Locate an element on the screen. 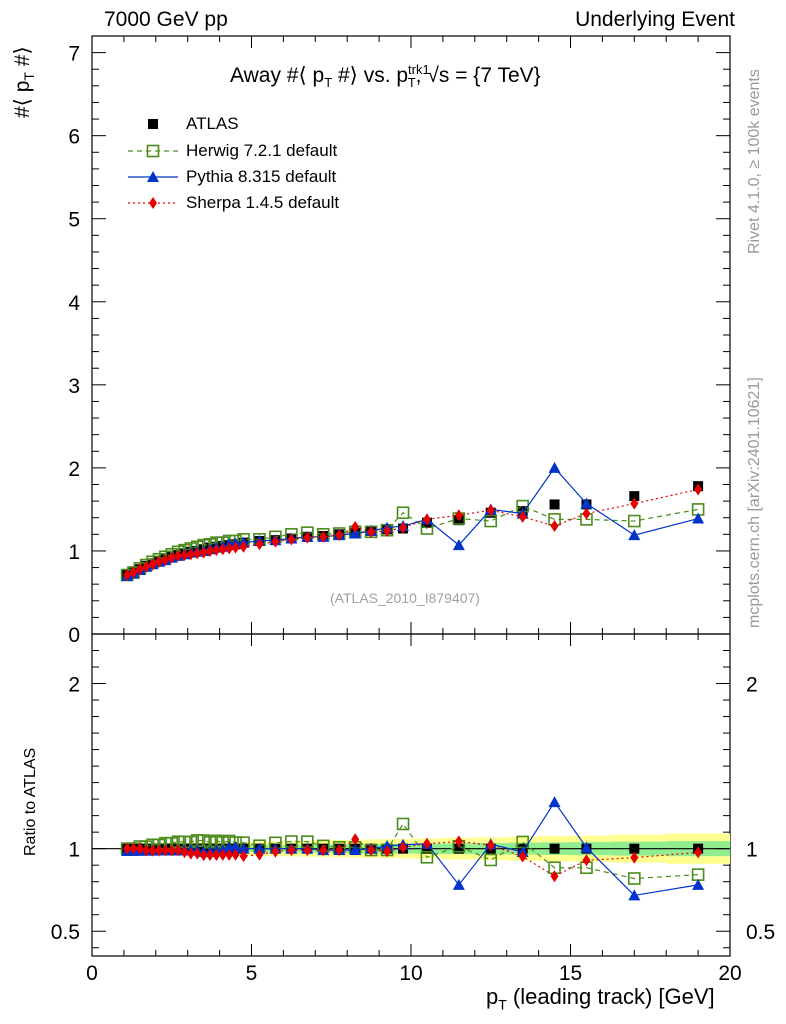 The width and height of the screenshot is (786, 1024). main-y-tick-label: 4 is located at coordinates (74, 303).